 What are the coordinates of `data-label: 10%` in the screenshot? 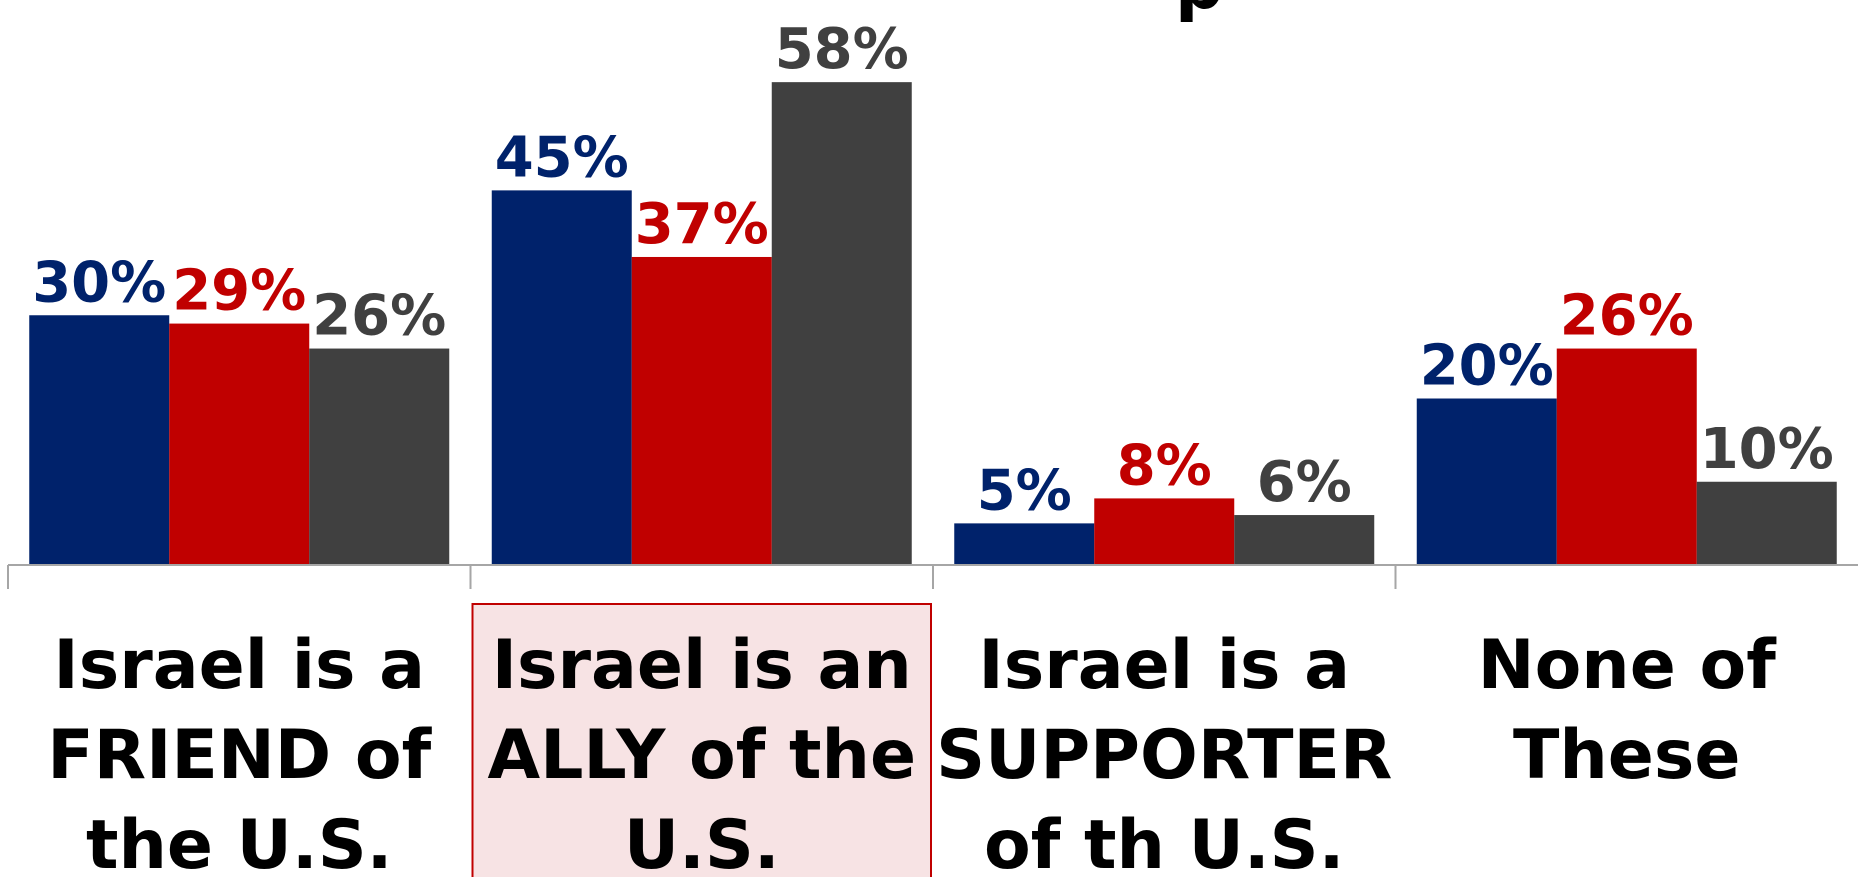 It's located at (1767, 449).